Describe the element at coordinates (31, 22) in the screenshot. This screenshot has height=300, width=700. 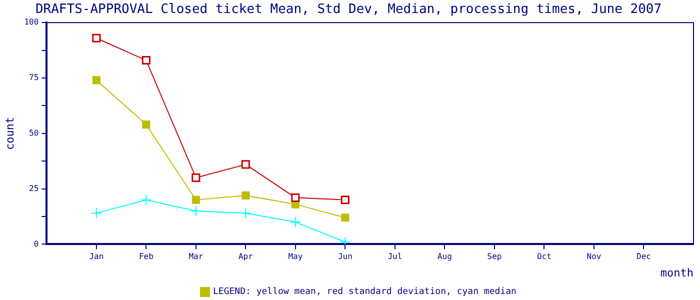
I see `y-tick-label: 100` at that location.